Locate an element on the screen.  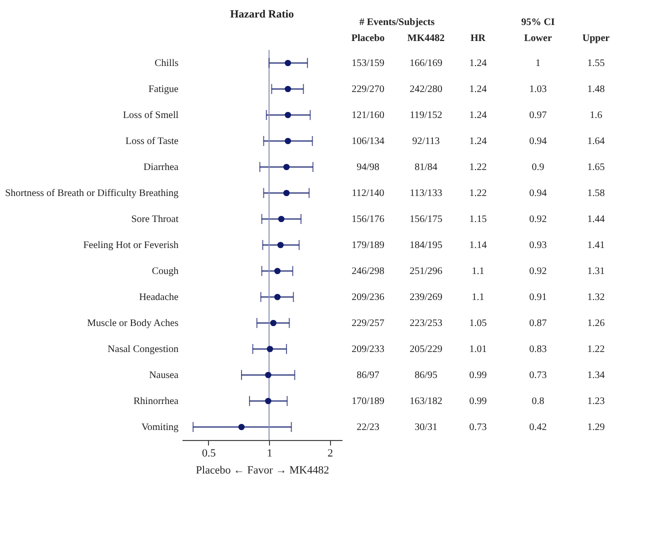
text: 242/280 is located at coordinates (426, 89).